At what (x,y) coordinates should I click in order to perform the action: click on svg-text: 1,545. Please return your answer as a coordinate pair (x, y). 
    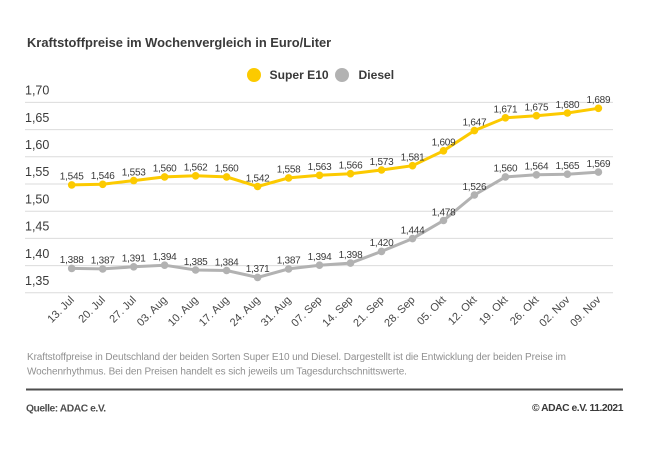
    Looking at the image, I should click on (72, 177).